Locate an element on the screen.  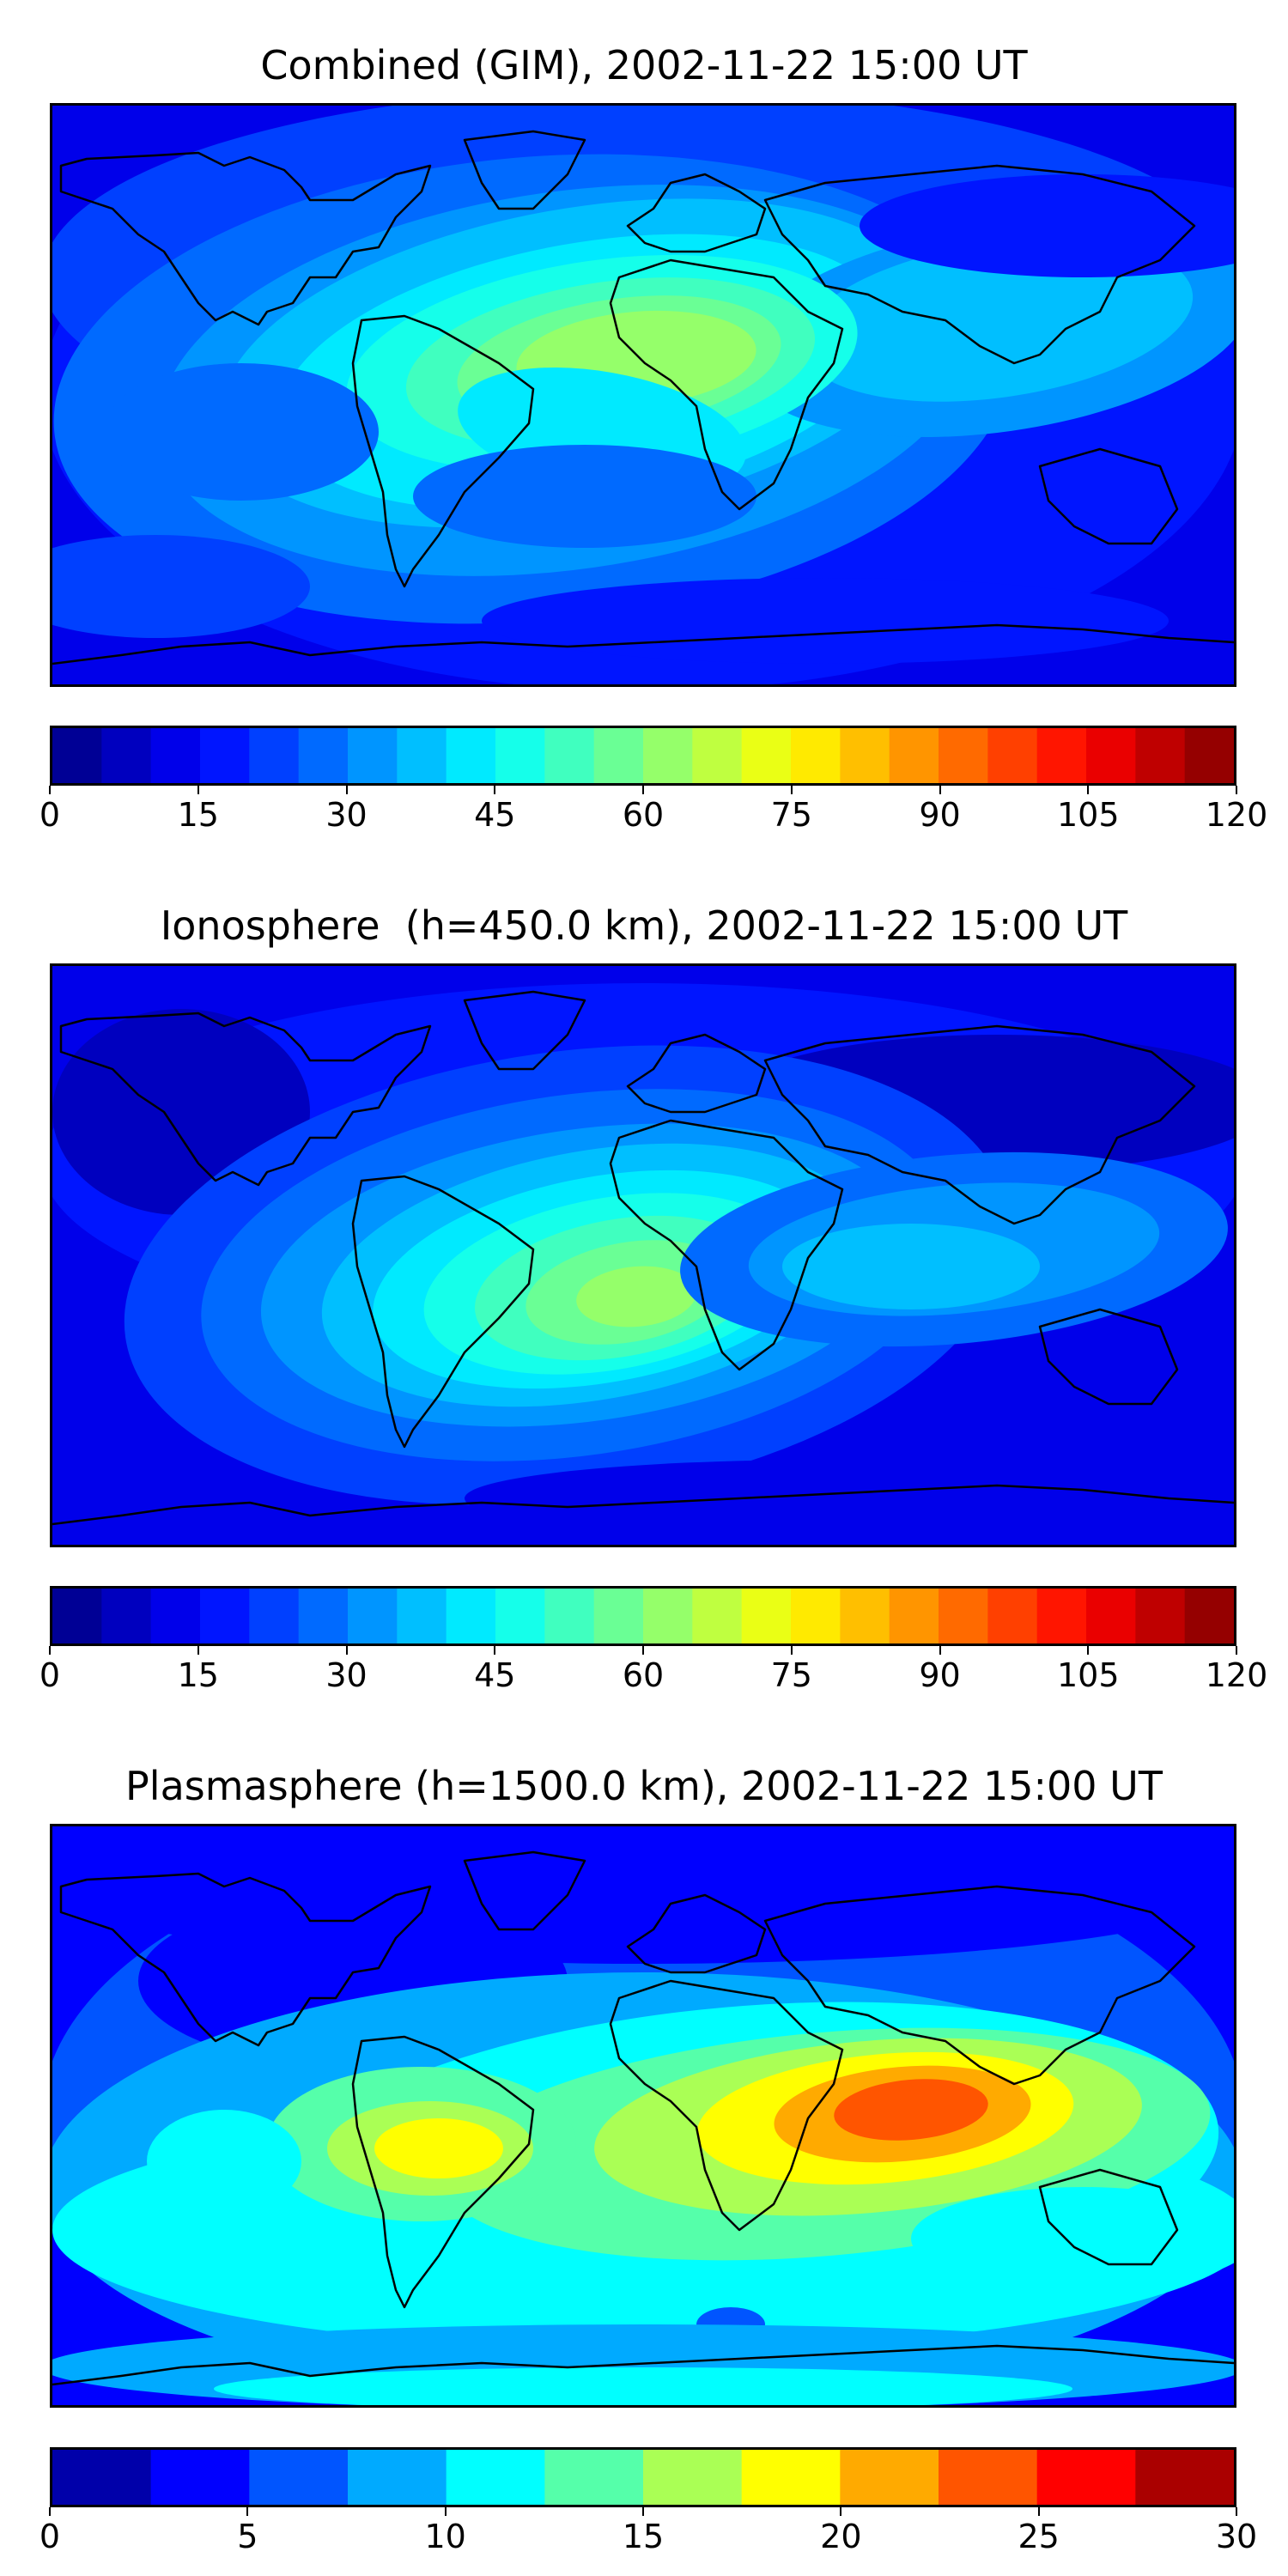
panel-2-colorbar is located at coordinates (643, 1616).